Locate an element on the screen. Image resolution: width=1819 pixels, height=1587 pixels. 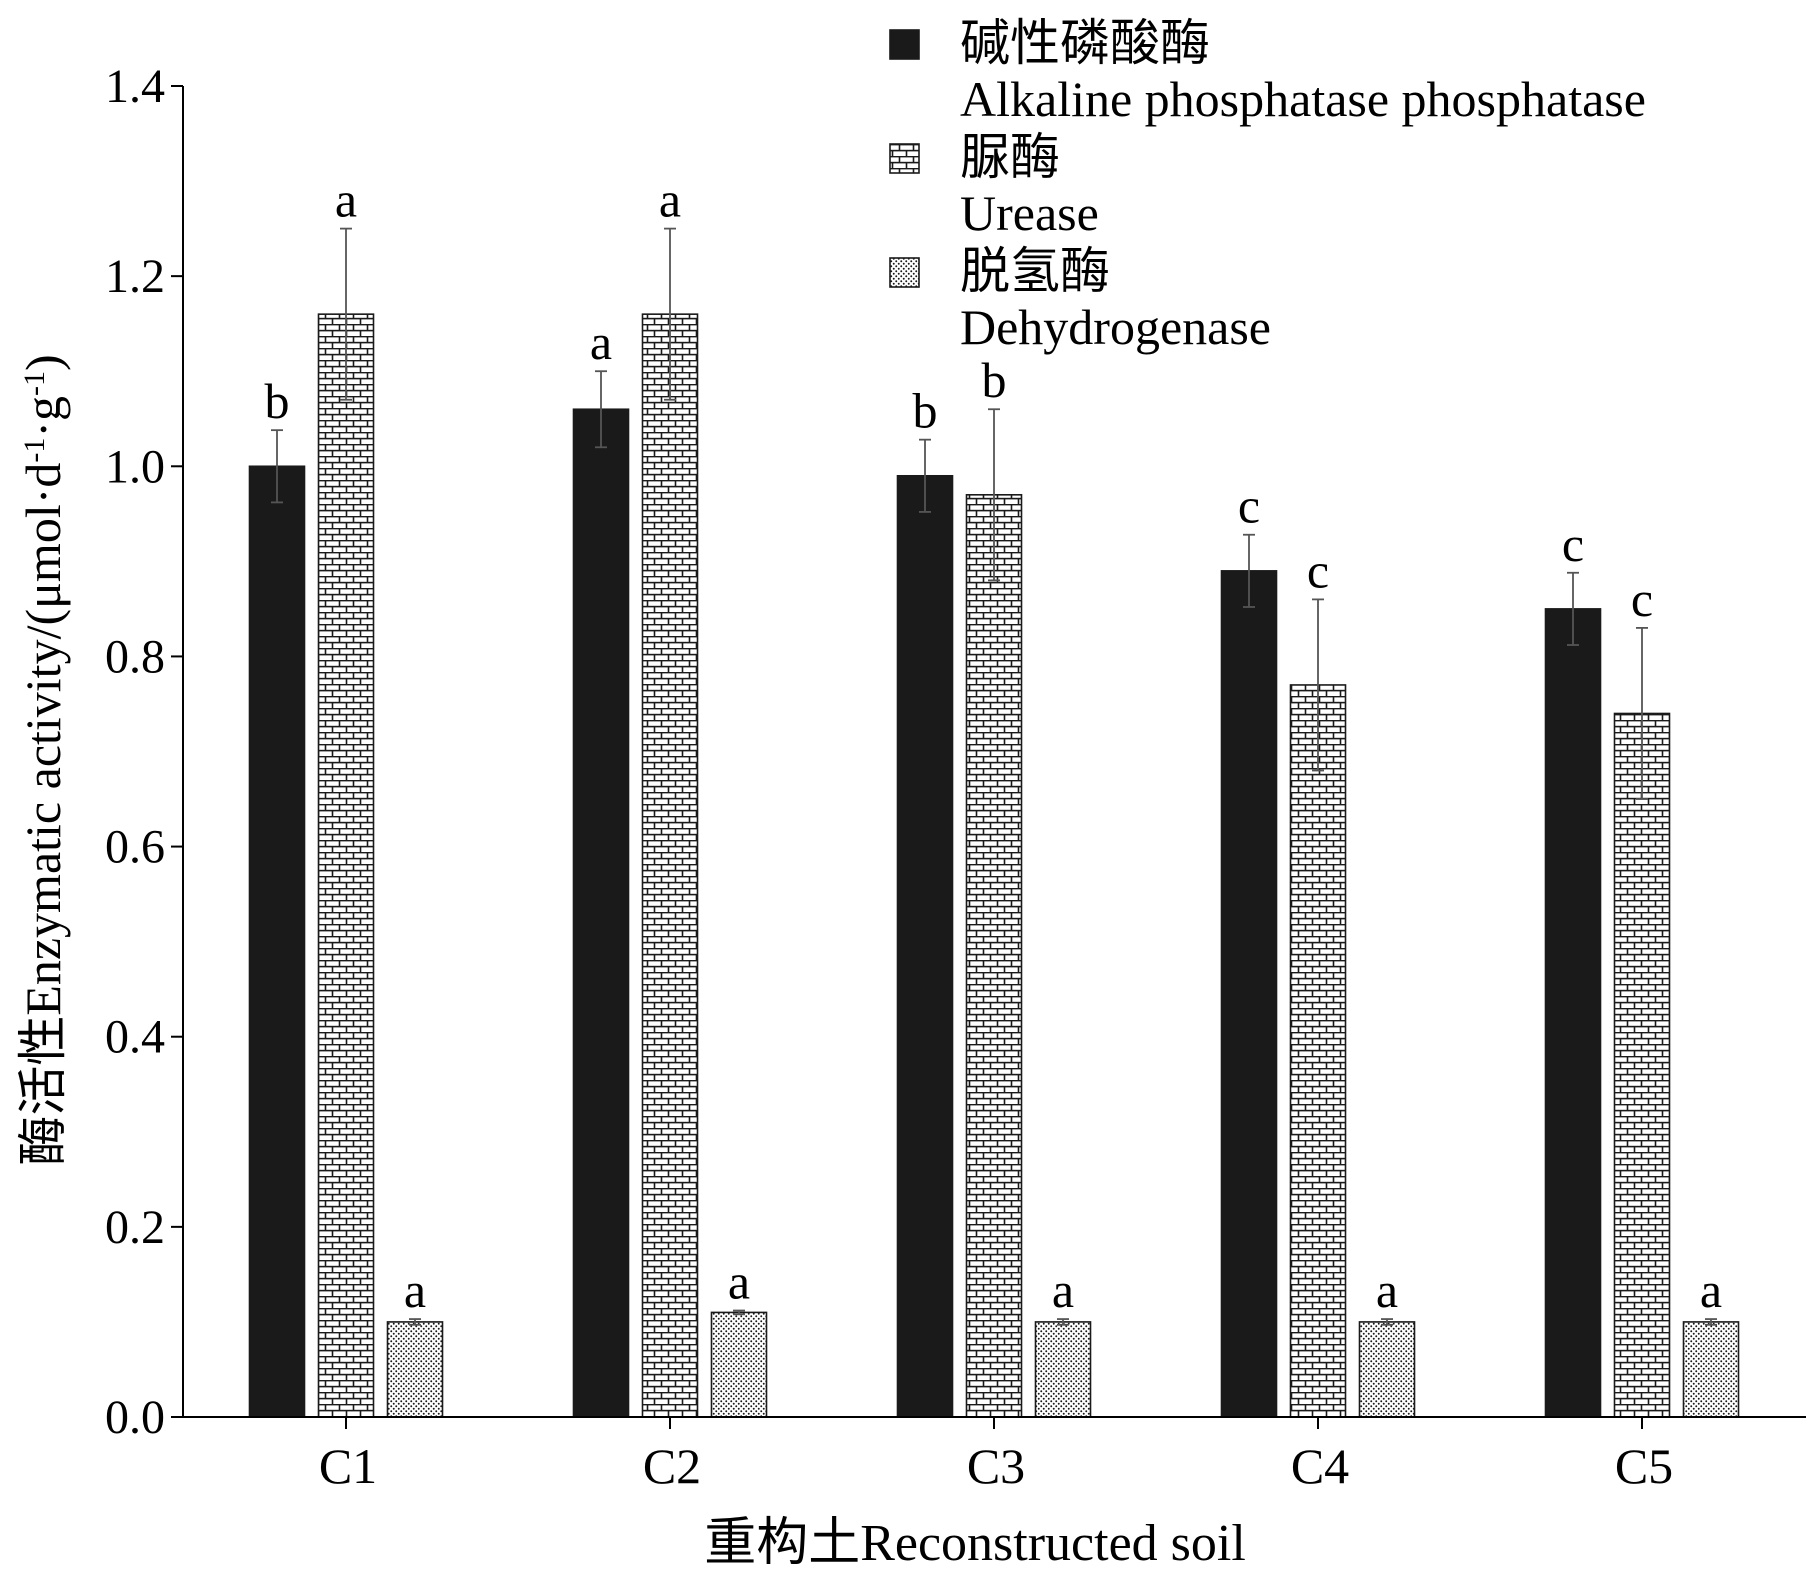
bar-ure-c3 is located at coordinates (994, 956).